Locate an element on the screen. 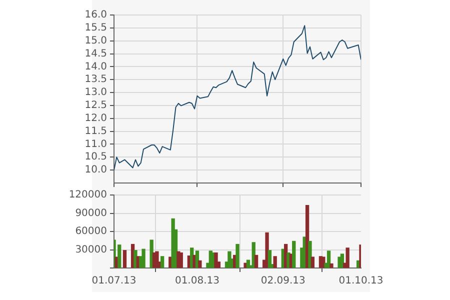 This screenshot has width=450, height=300. y-tick-label: 12.0 is located at coordinates (95, 118).